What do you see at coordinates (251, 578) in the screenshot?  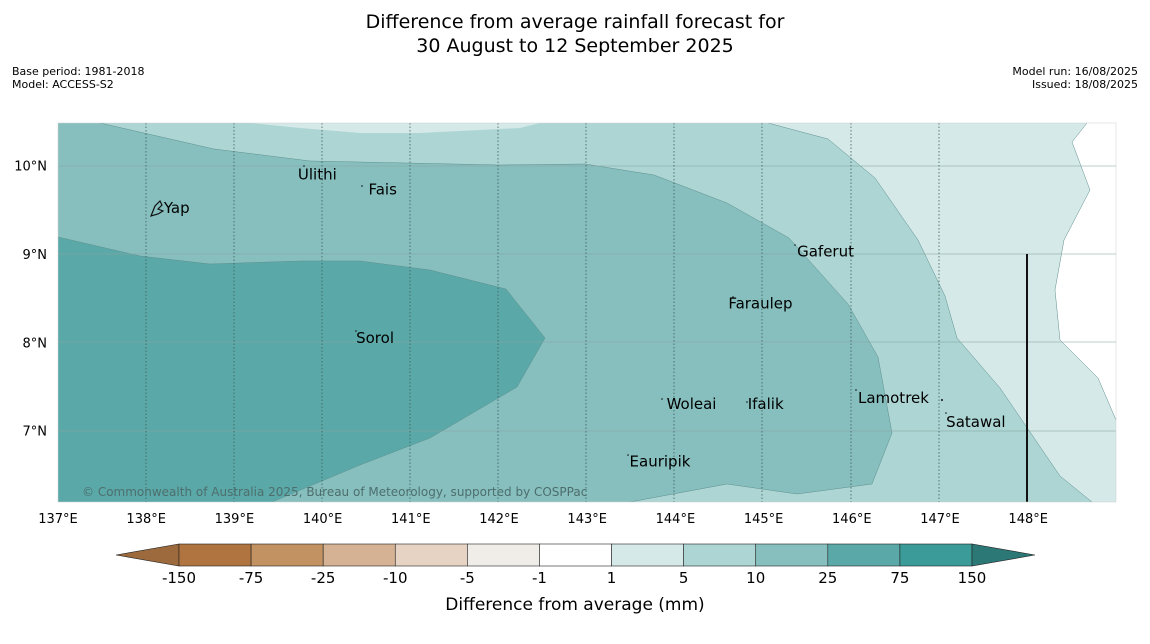 I see `colorbar-tick-label: -75` at bounding box center [251, 578].